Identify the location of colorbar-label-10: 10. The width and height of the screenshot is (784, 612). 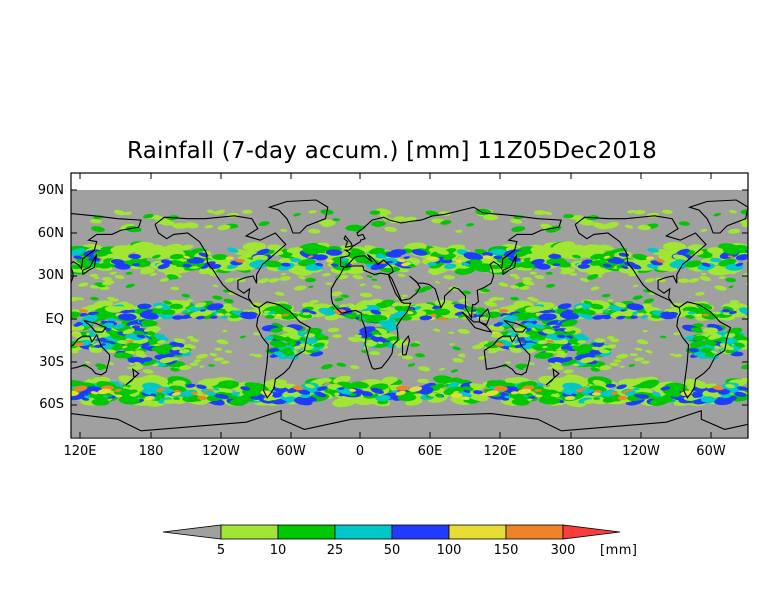
(278, 550).